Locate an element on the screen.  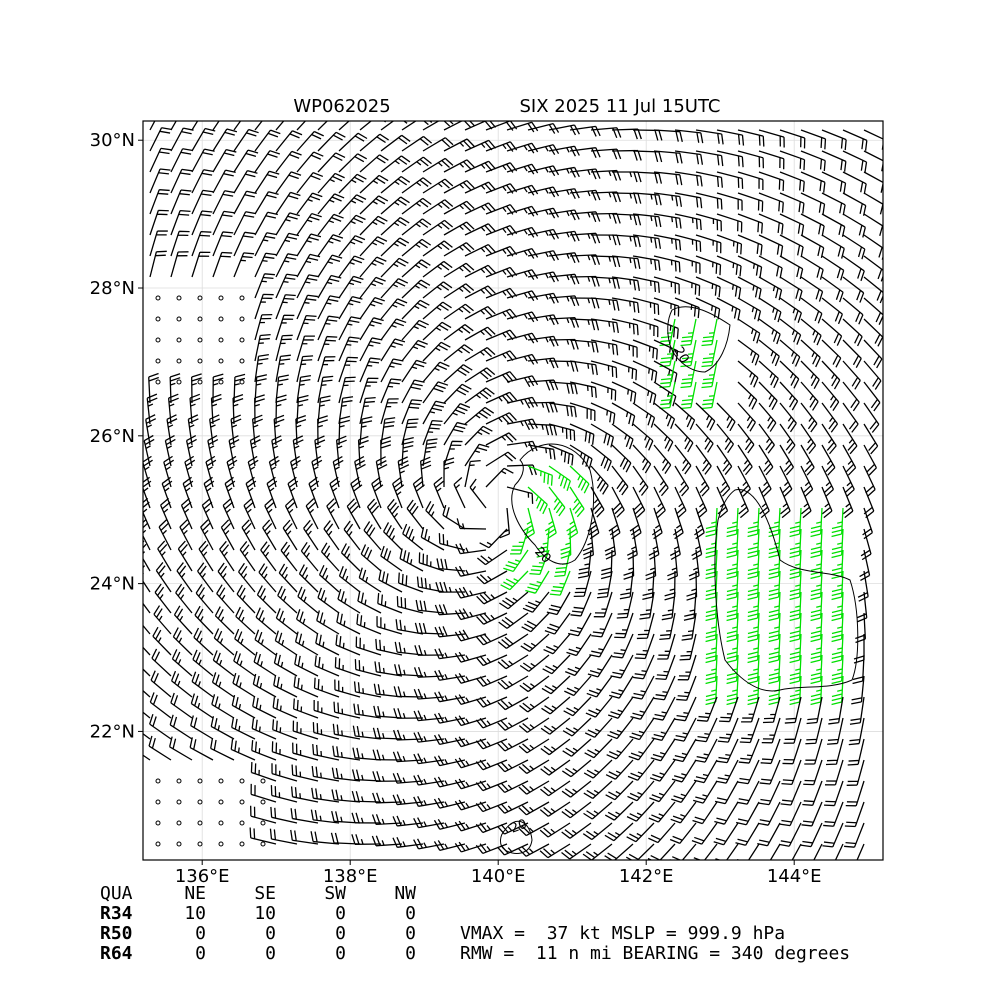
x-tick-label: 142°E is located at coordinates (646, 876).